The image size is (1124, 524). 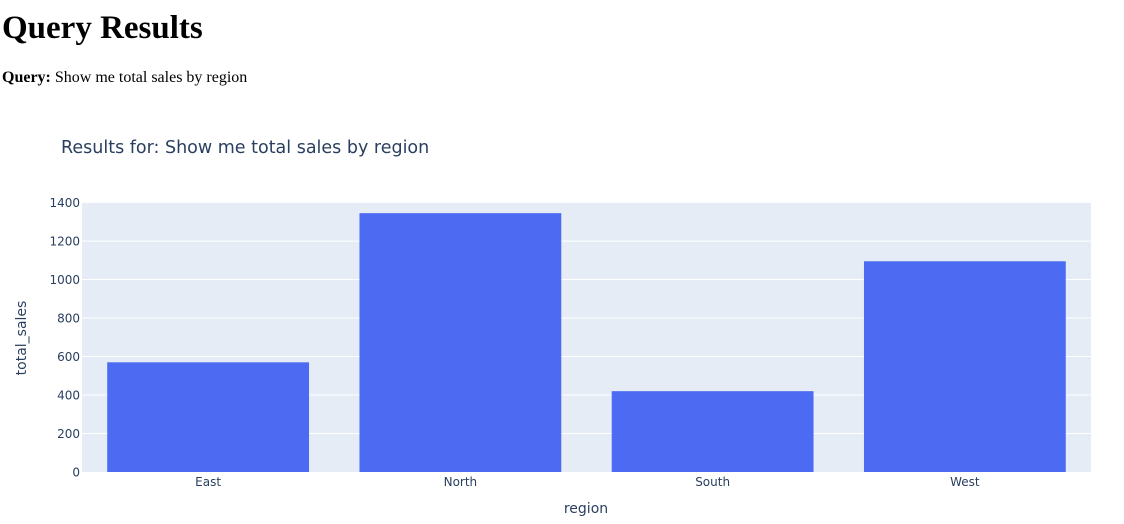 What do you see at coordinates (102, 28) in the screenshot?
I see `page-title: Query Results` at bounding box center [102, 28].